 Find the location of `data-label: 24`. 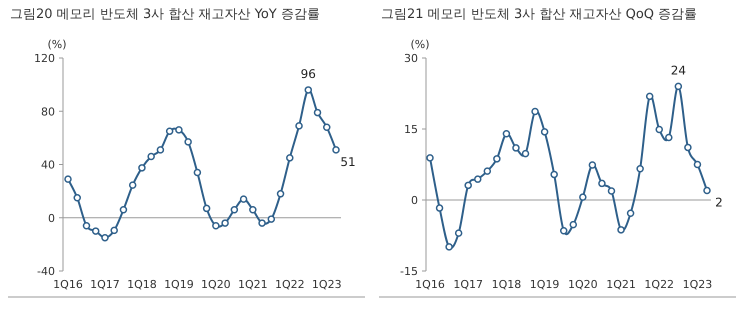

data-label: 24 is located at coordinates (678, 70).